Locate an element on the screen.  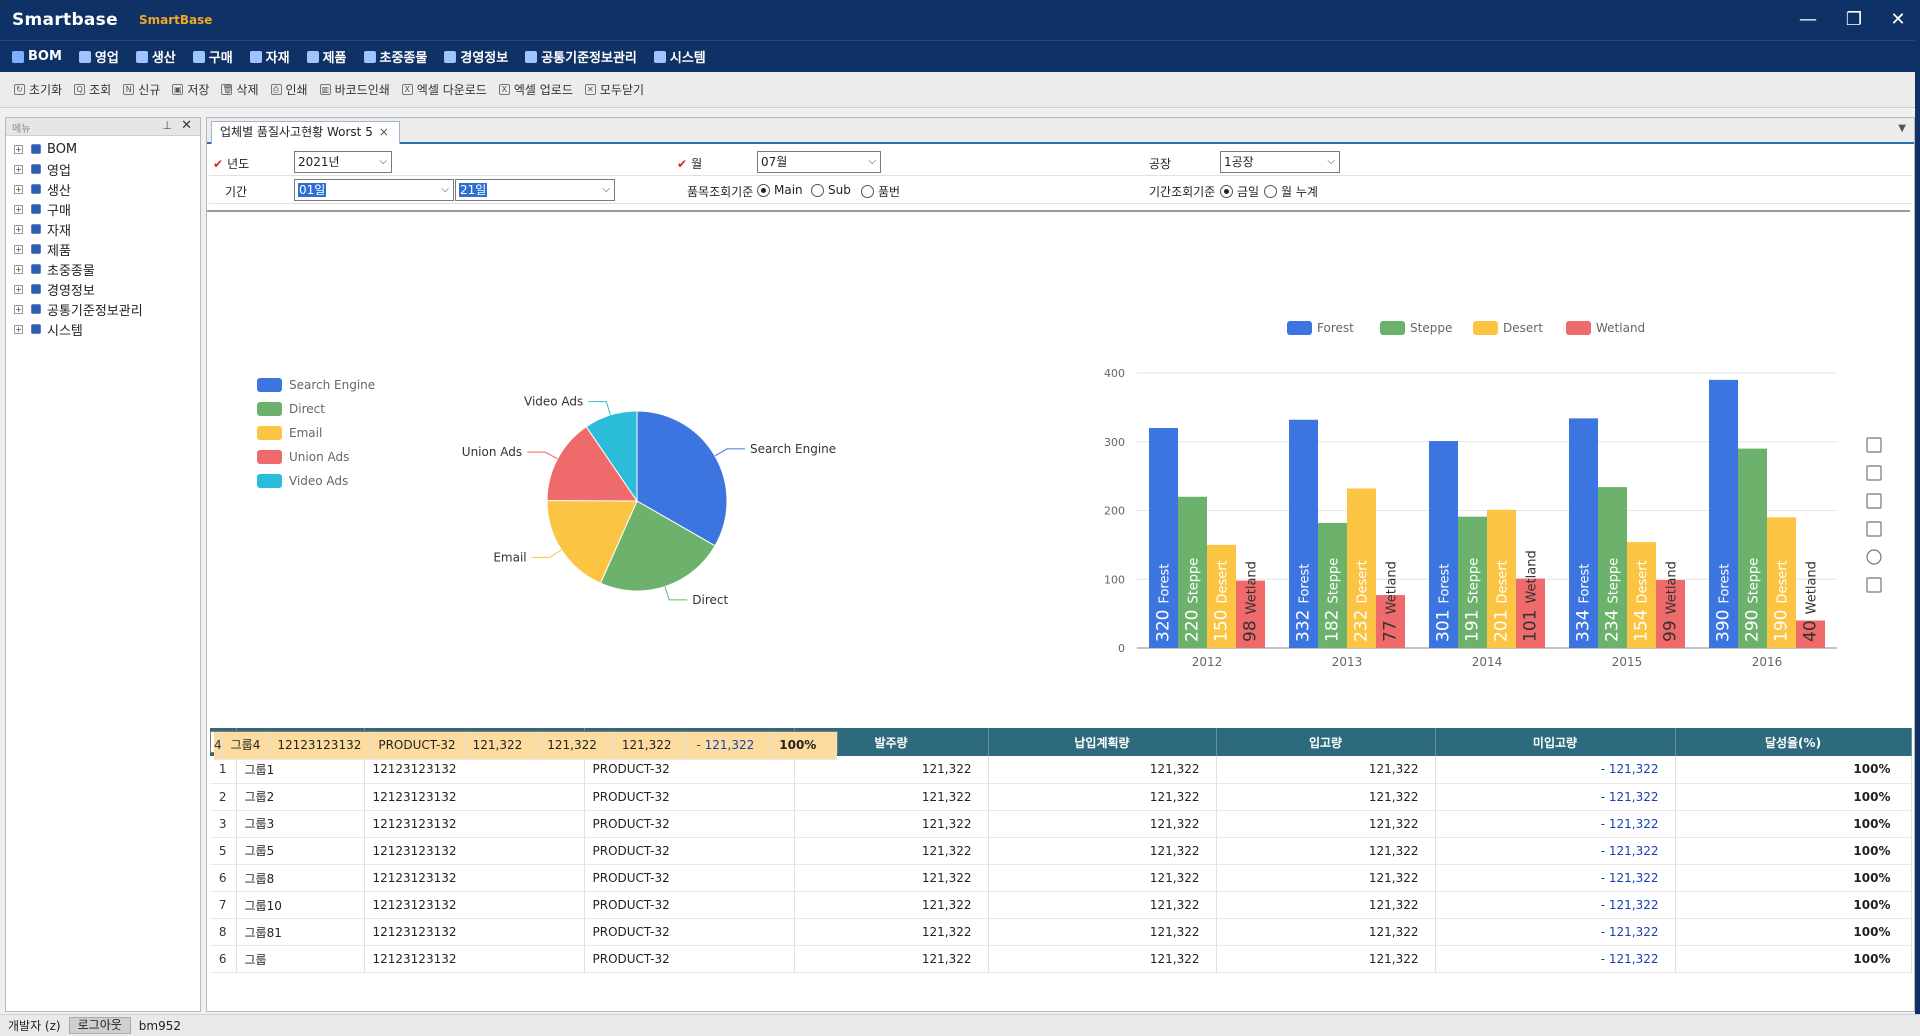
menu-pie: 초중종물 is located at coordinates (395, 56).